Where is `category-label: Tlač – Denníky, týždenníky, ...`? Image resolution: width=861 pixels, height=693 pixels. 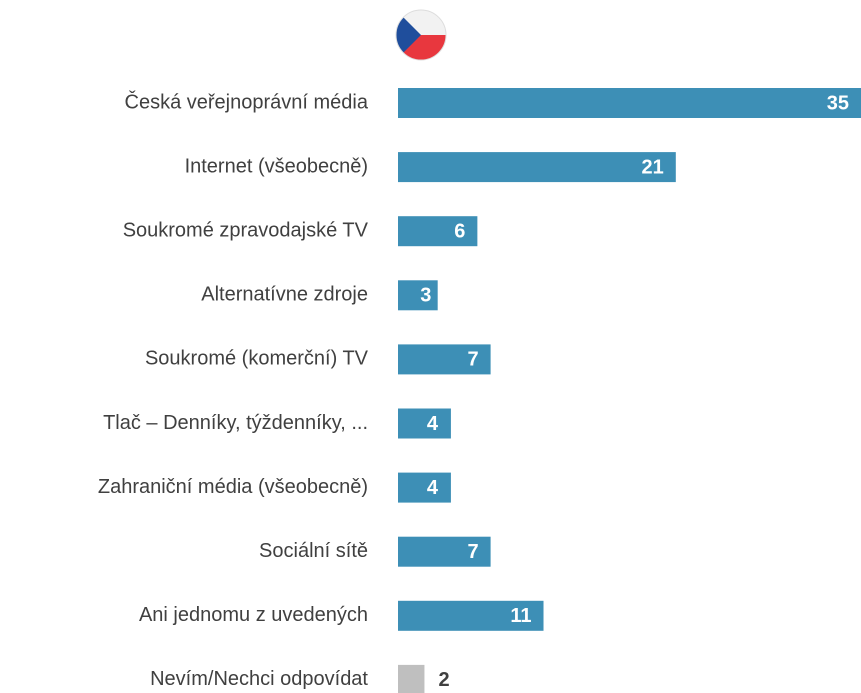 category-label: Tlač – Denníky, týždenníky, ... is located at coordinates (235, 423).